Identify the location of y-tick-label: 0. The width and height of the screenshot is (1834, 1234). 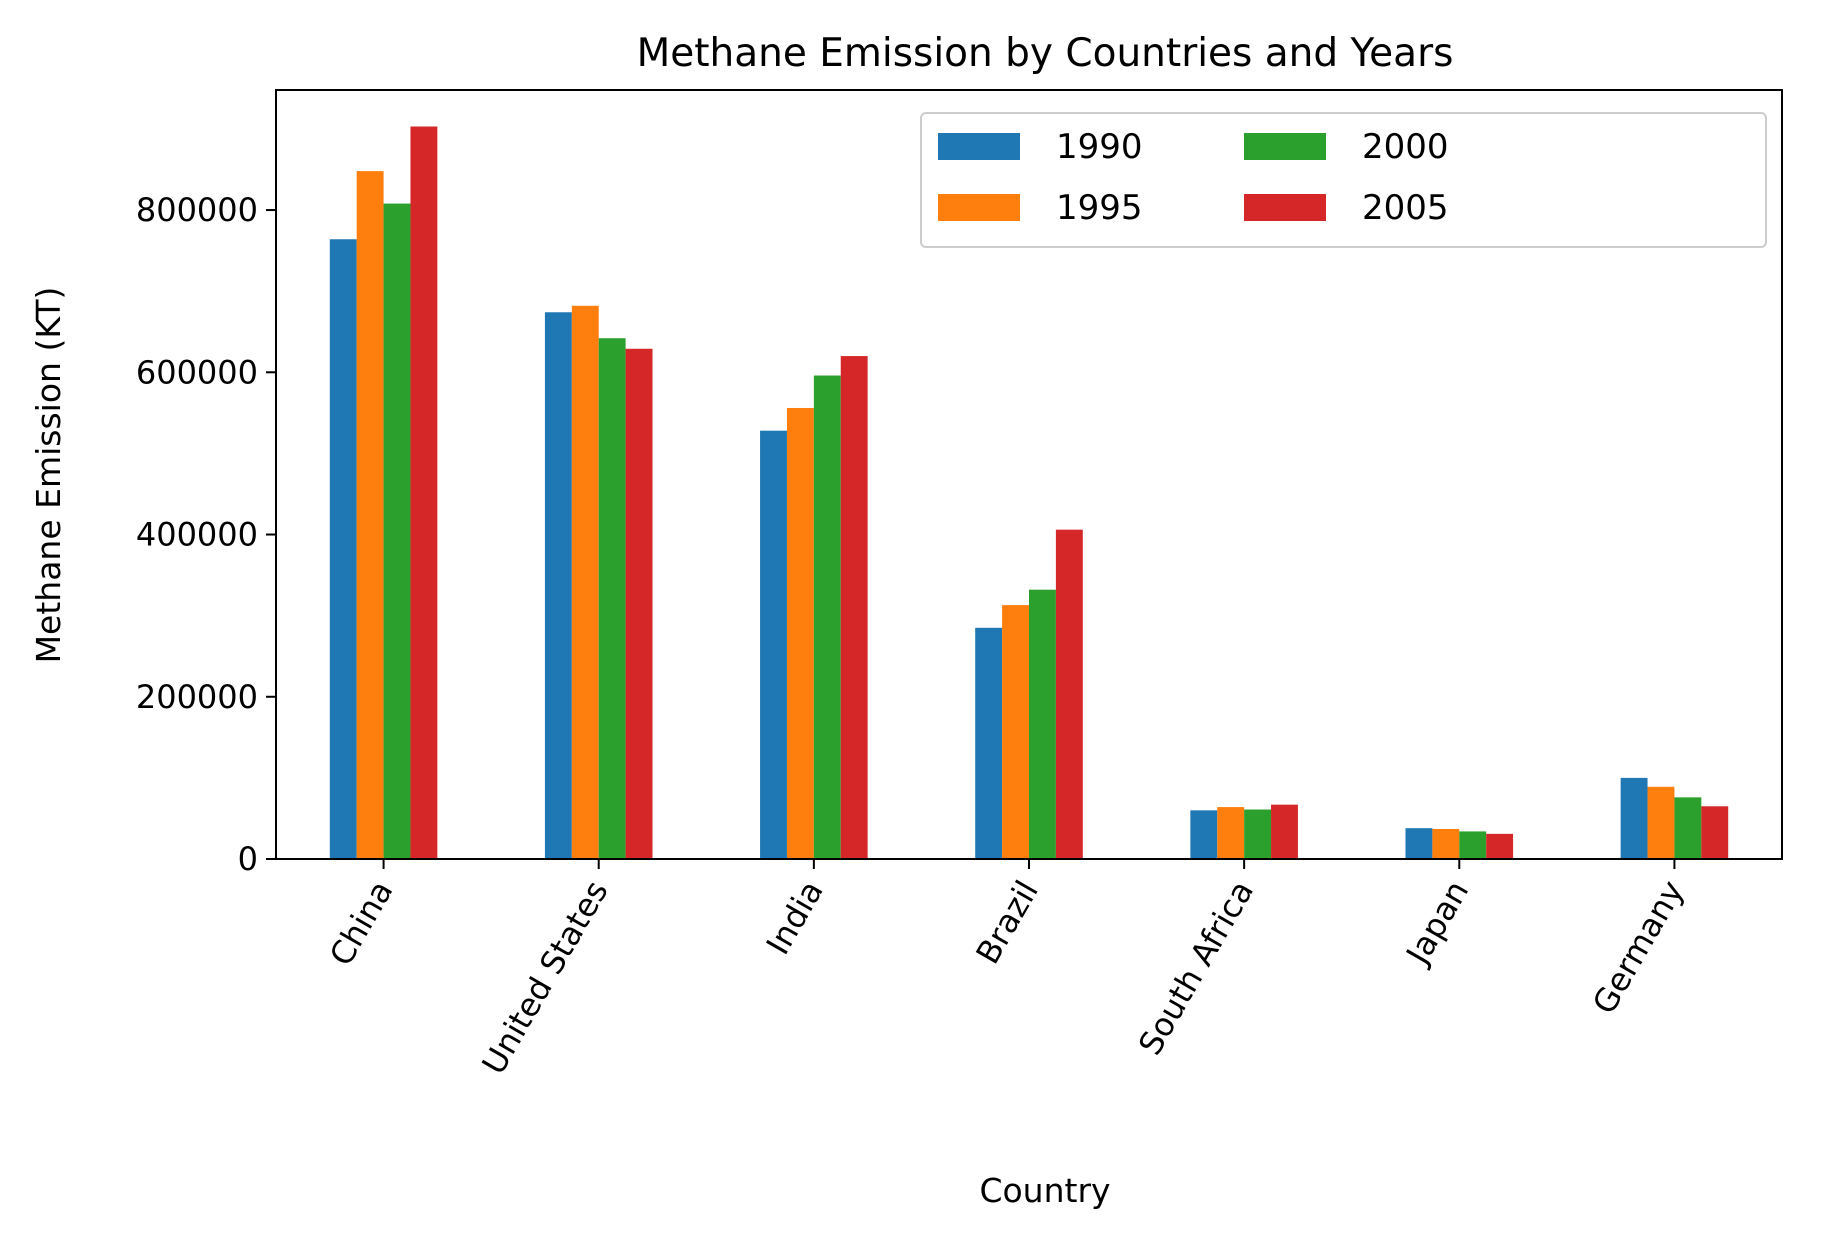
(248, 859).